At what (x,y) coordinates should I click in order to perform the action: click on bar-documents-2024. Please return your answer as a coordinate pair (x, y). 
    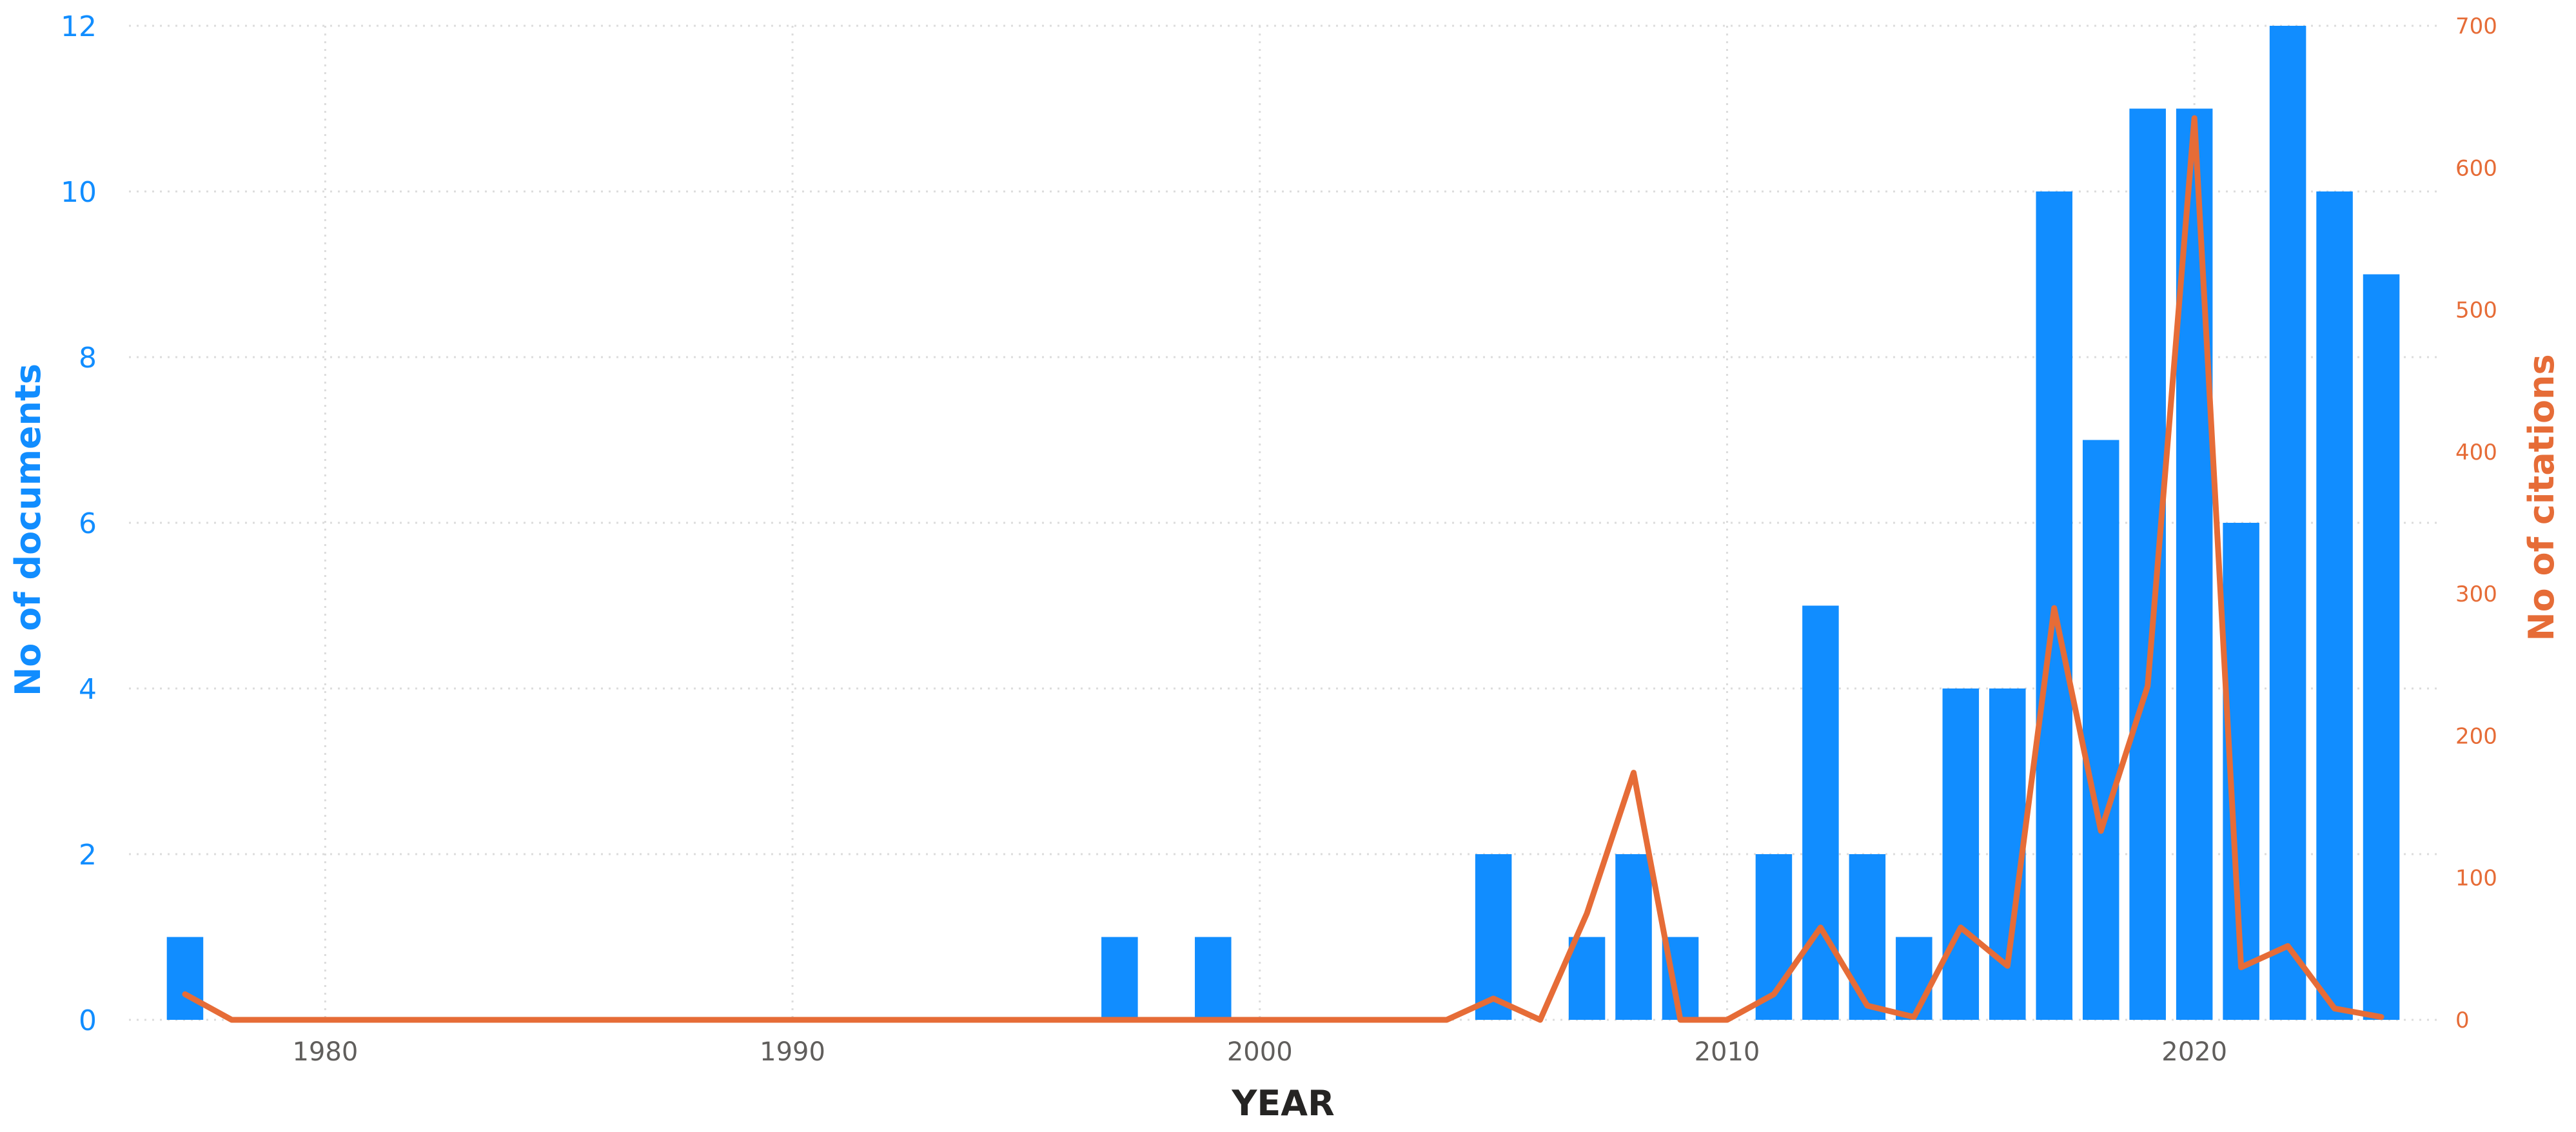
    Looking at the image, I should click on (2381, 647).